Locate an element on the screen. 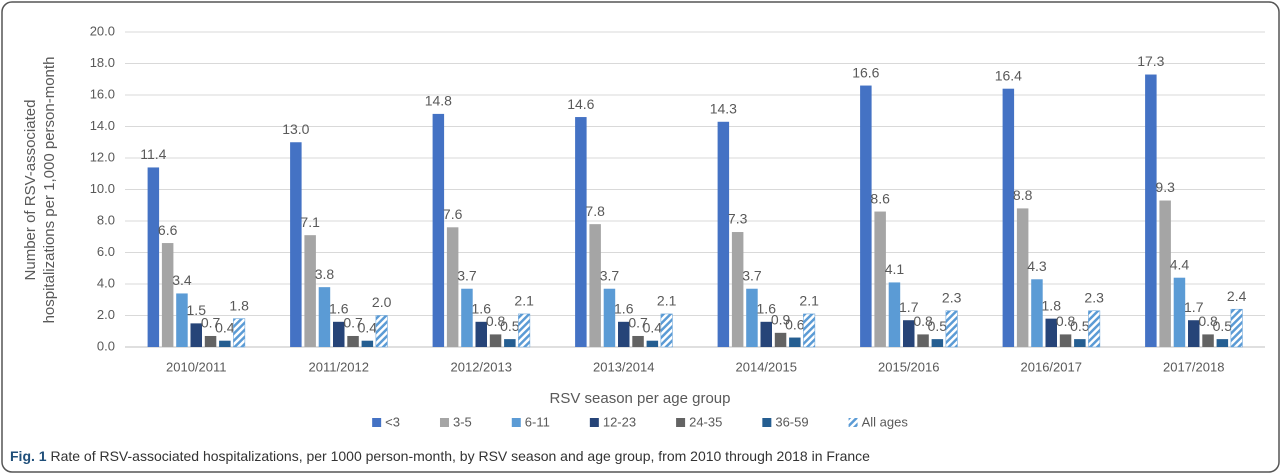 The image size is (1281, 474). x-tick-label: 2012/2013 is located at coordinates (481, 366).